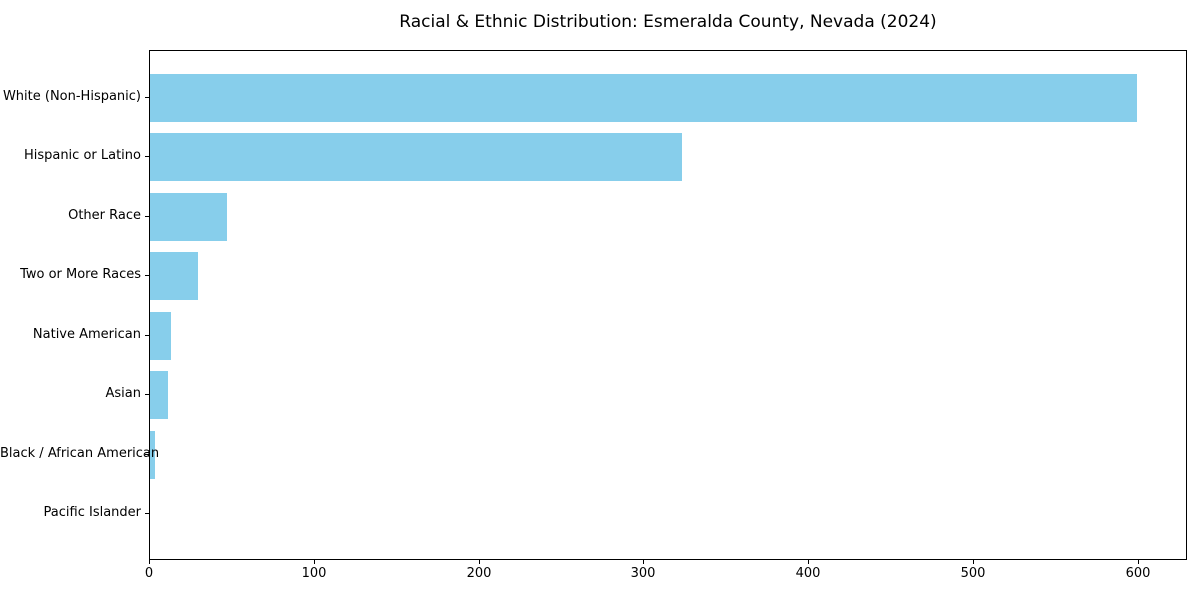  I want to click on y-tick-label: Hispanic or Latino, so click(82, 155).